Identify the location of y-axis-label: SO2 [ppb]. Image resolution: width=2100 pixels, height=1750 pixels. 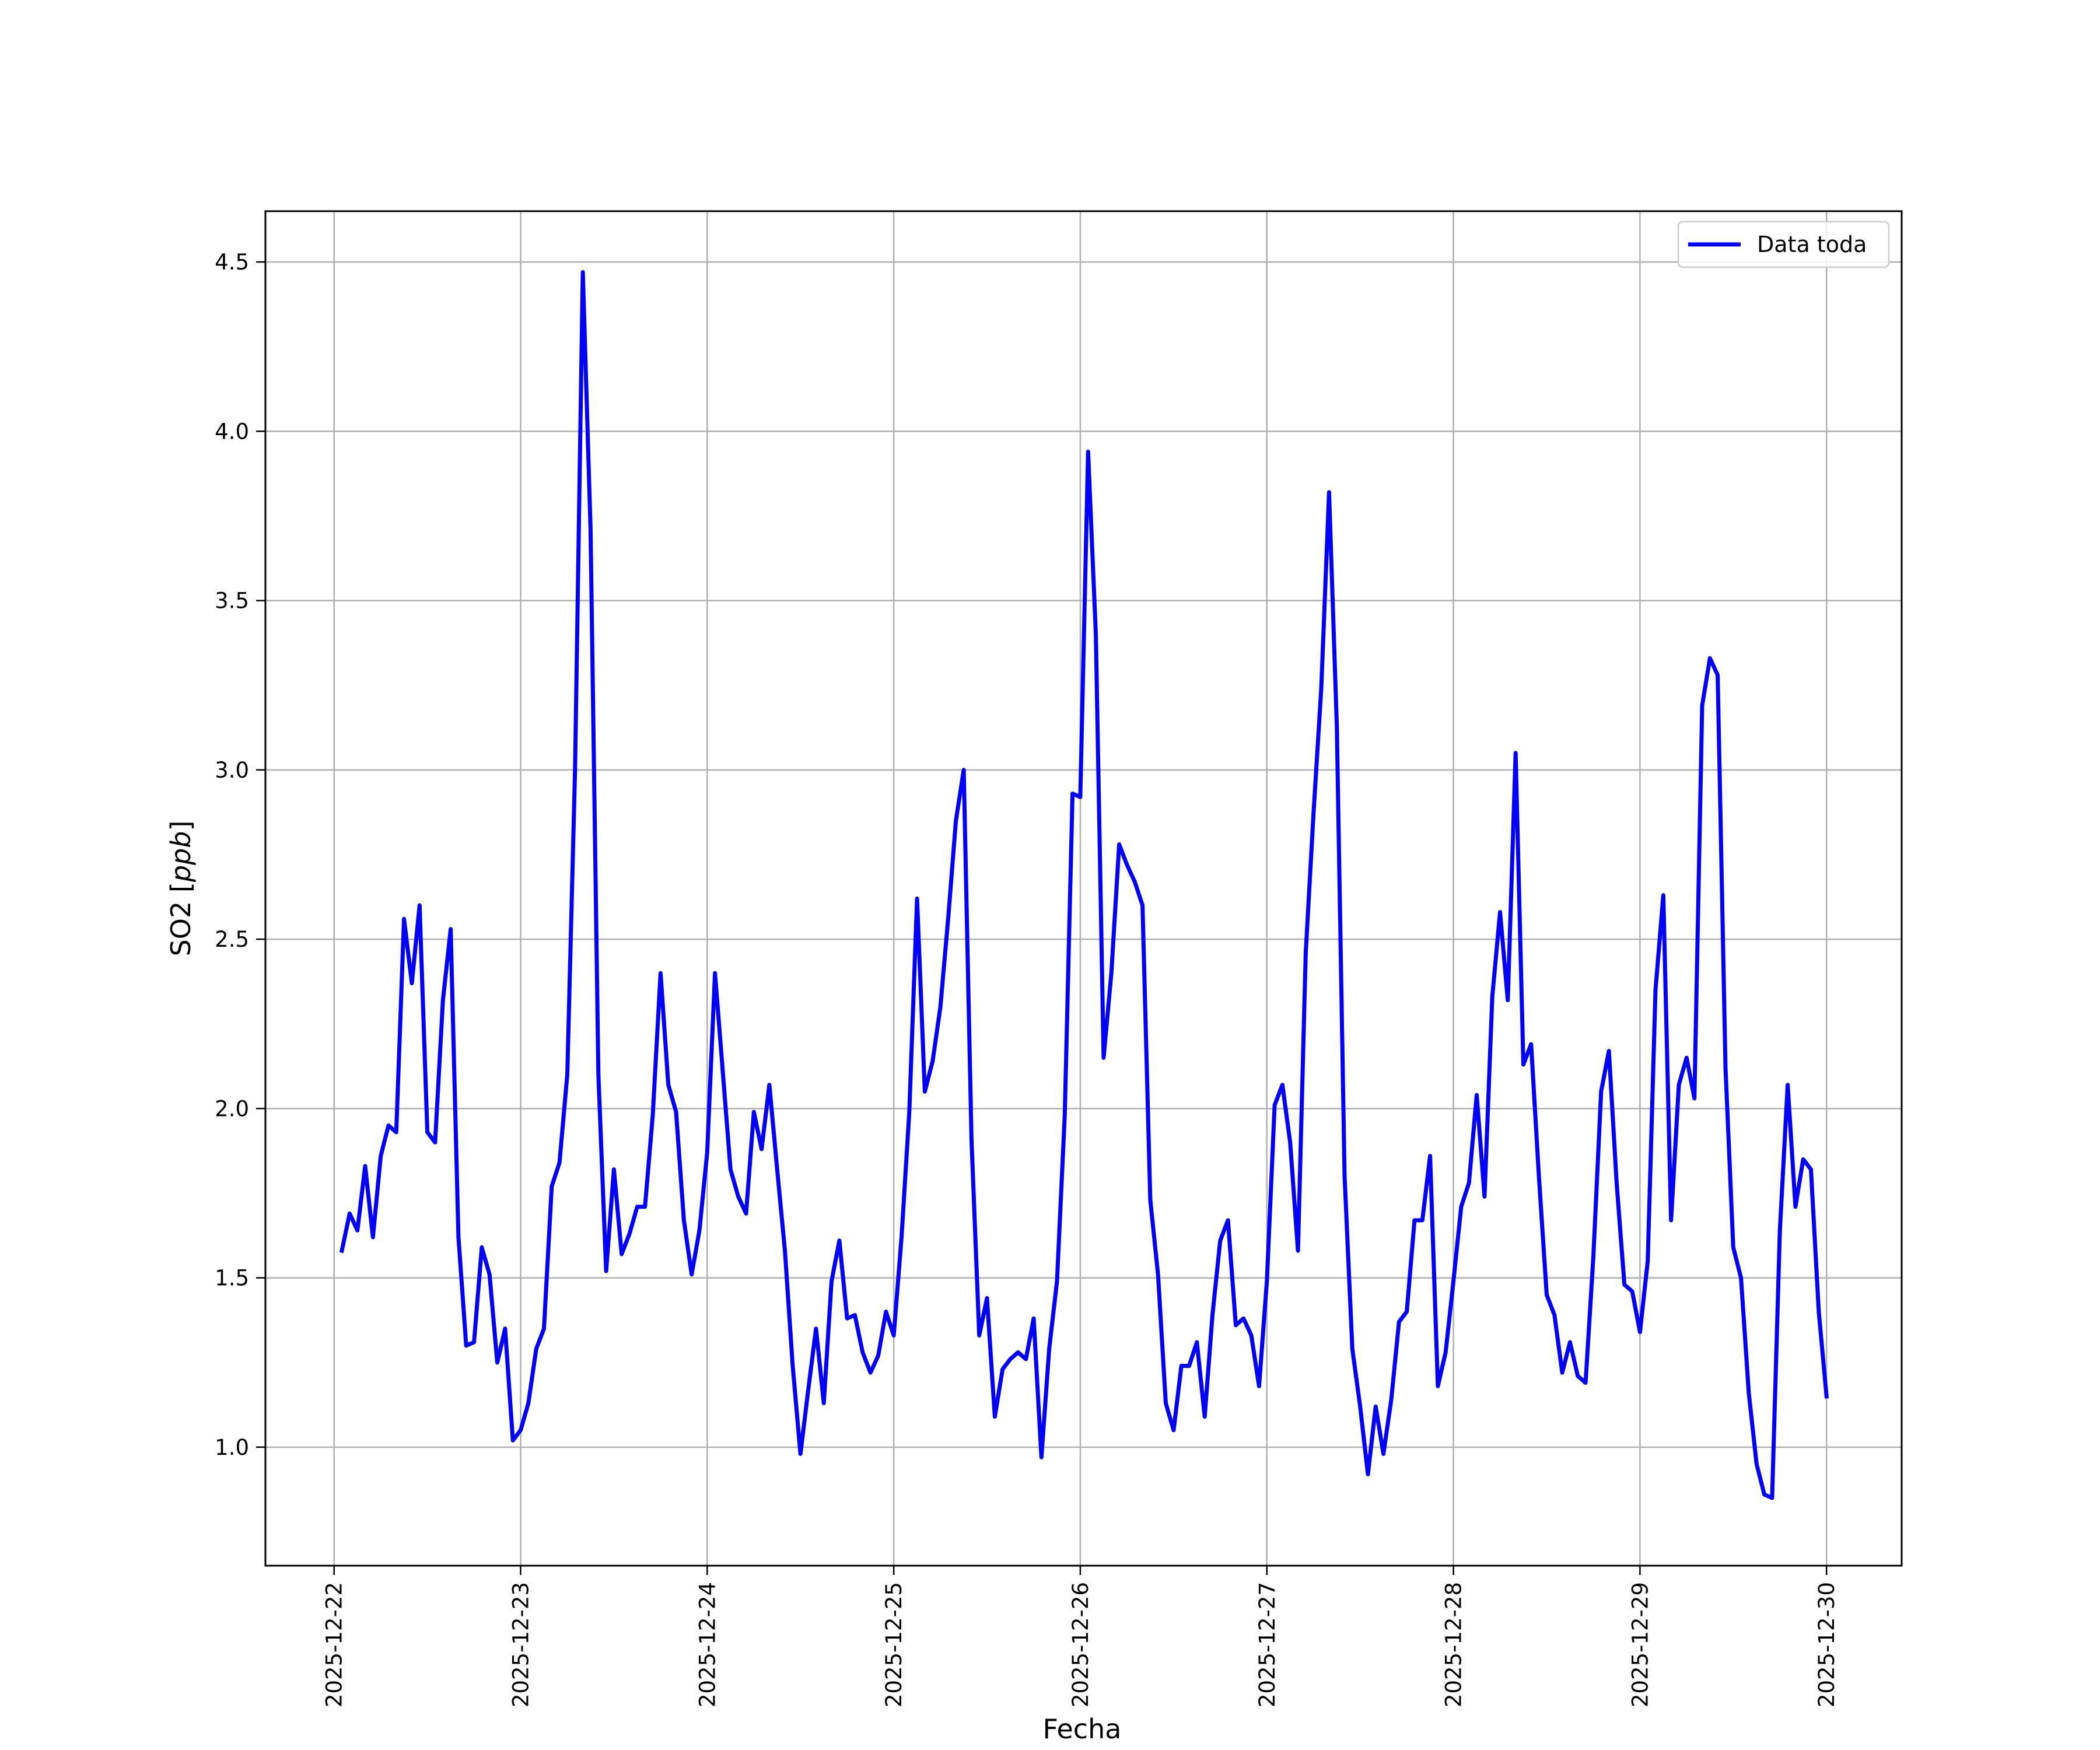
(181, 889).